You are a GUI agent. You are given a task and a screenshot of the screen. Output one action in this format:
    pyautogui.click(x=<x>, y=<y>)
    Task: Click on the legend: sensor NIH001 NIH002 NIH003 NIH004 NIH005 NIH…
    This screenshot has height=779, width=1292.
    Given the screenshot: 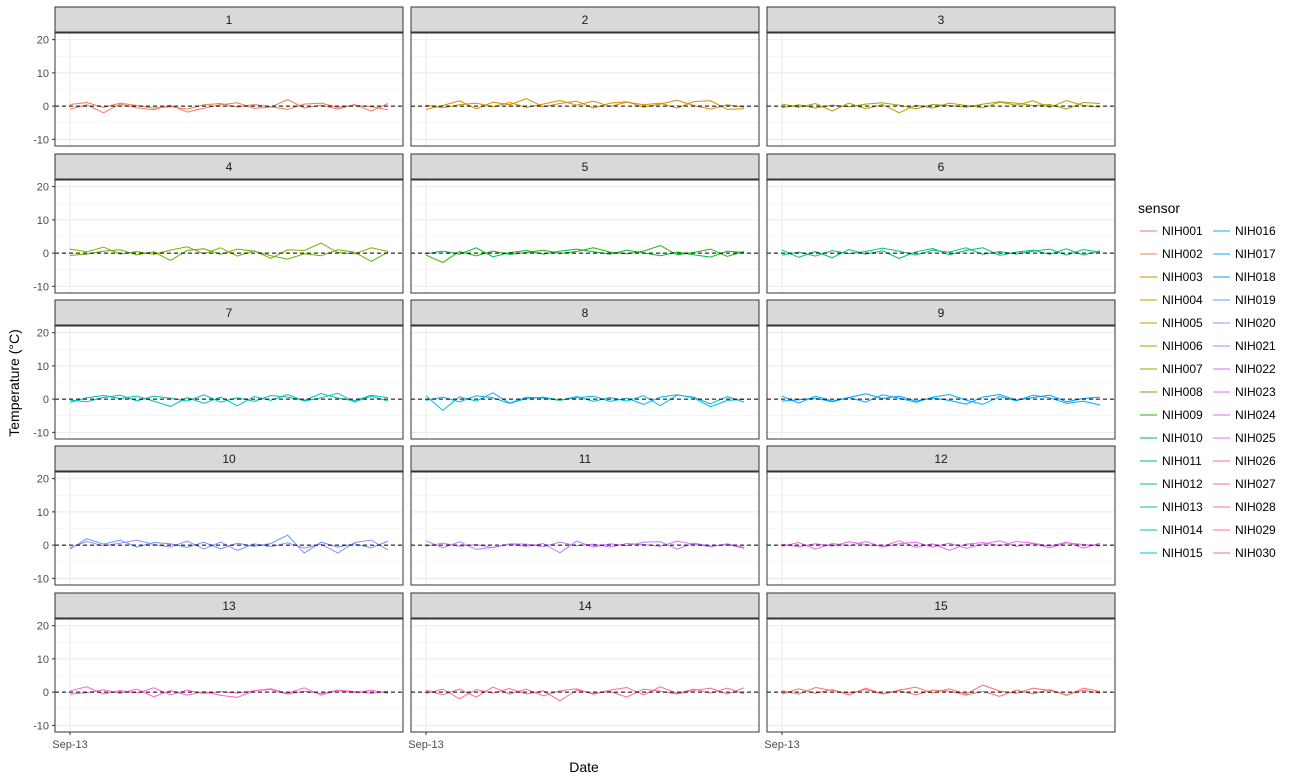 What is the action you would take?
    pyautogui.click(x=1207, y=380)
    